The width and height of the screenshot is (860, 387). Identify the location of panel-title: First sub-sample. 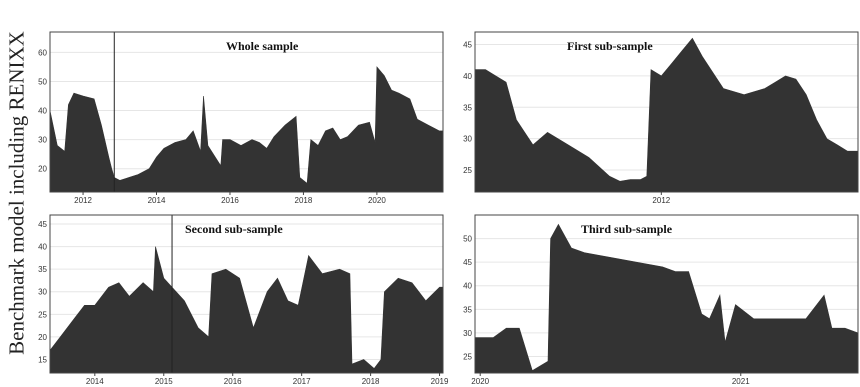
(610, 46).